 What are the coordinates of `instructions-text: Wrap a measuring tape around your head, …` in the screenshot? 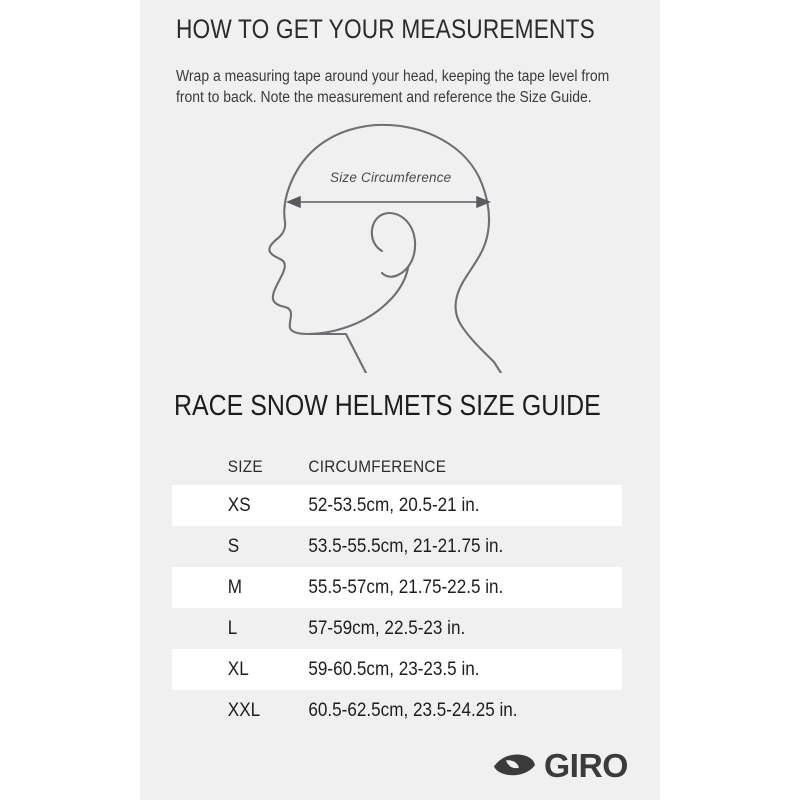 It's located at (393, 87).